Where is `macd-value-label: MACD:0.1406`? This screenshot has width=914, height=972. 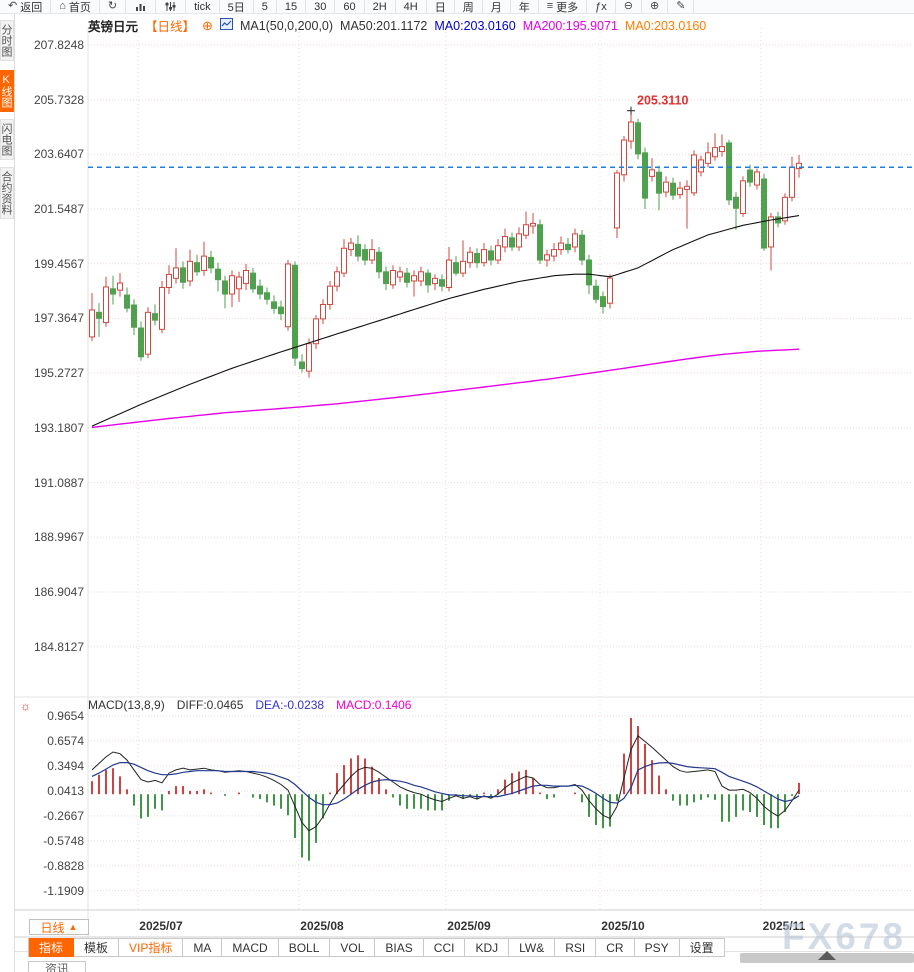
macd-value-label: MACD:0.1406 is located at coordinates (374, 705).